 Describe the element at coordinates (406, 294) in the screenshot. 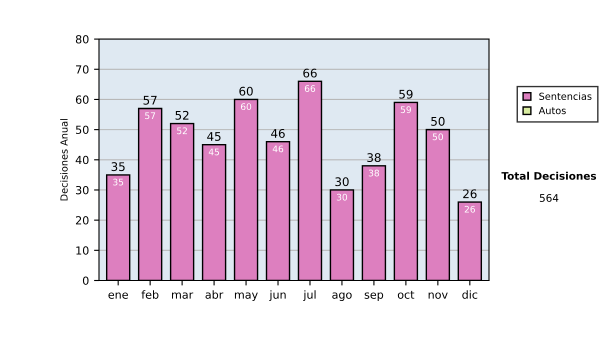

I see `x-tick-label: oct` at that location.